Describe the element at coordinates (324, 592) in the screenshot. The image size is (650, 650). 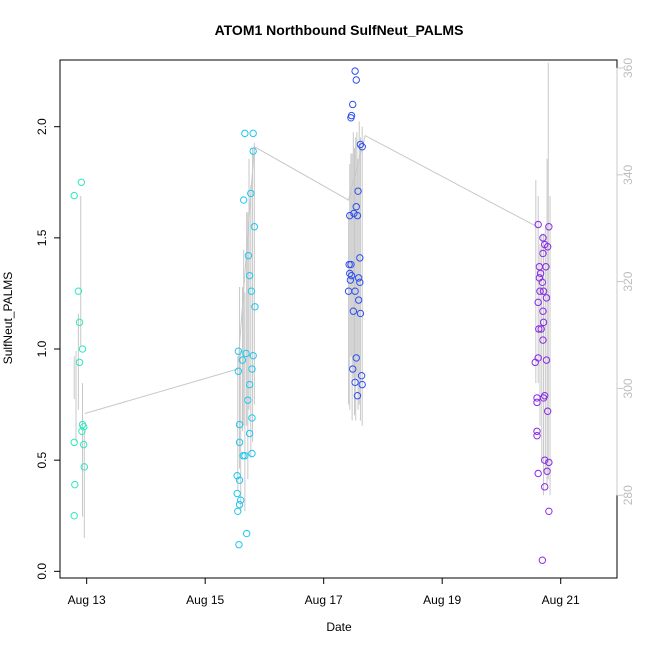
I see `x-axis: Aug 13 Aug 15 Aug 17 Aug 19 Aug 21` at that location.